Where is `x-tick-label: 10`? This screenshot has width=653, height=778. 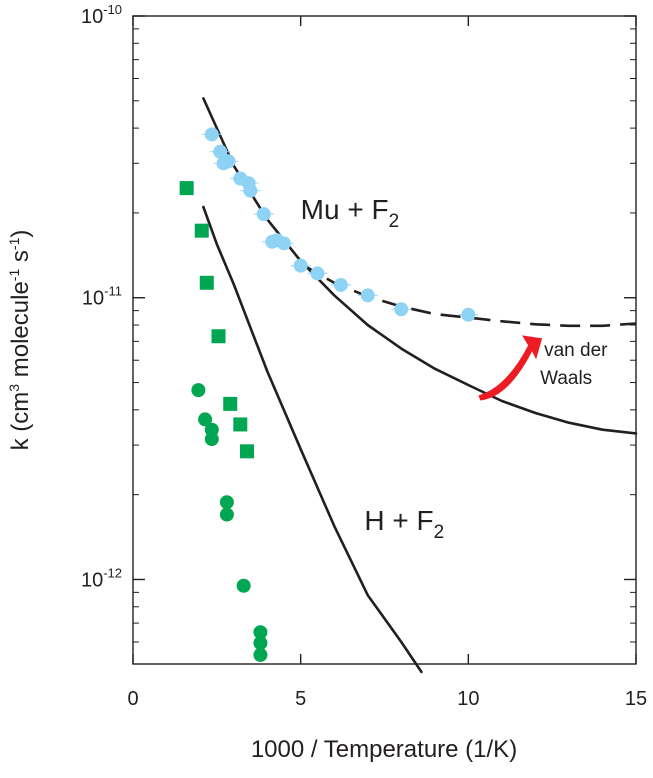 x-tick-label: 10 is located at coordinates (468, 699).